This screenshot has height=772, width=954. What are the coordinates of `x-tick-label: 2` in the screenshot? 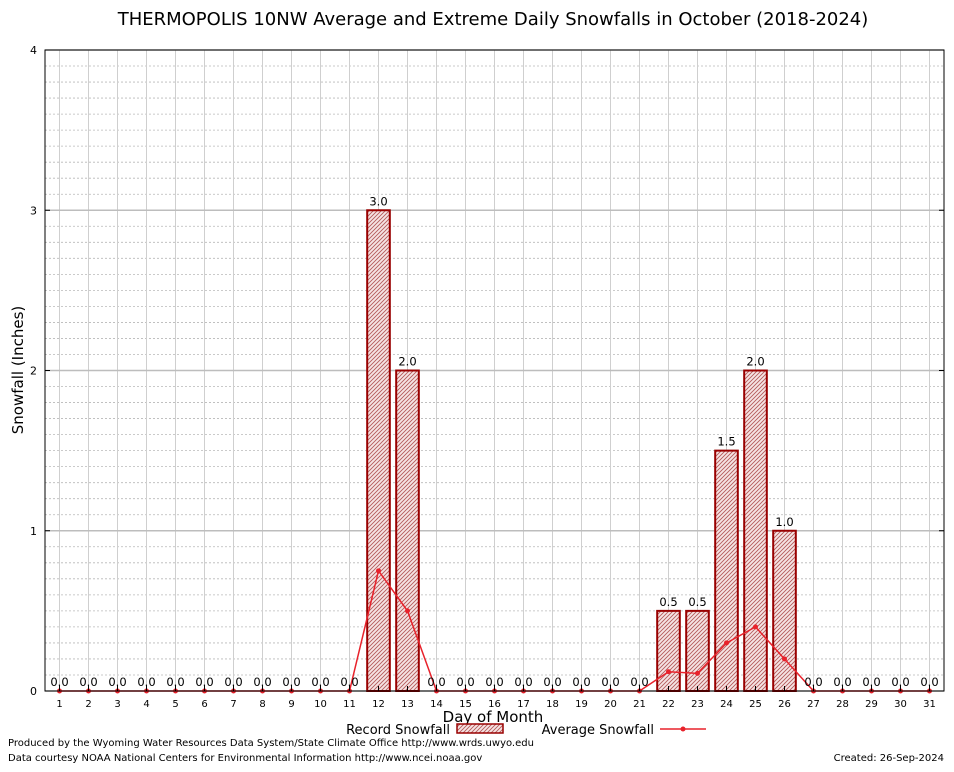 It's located at (88, 704).